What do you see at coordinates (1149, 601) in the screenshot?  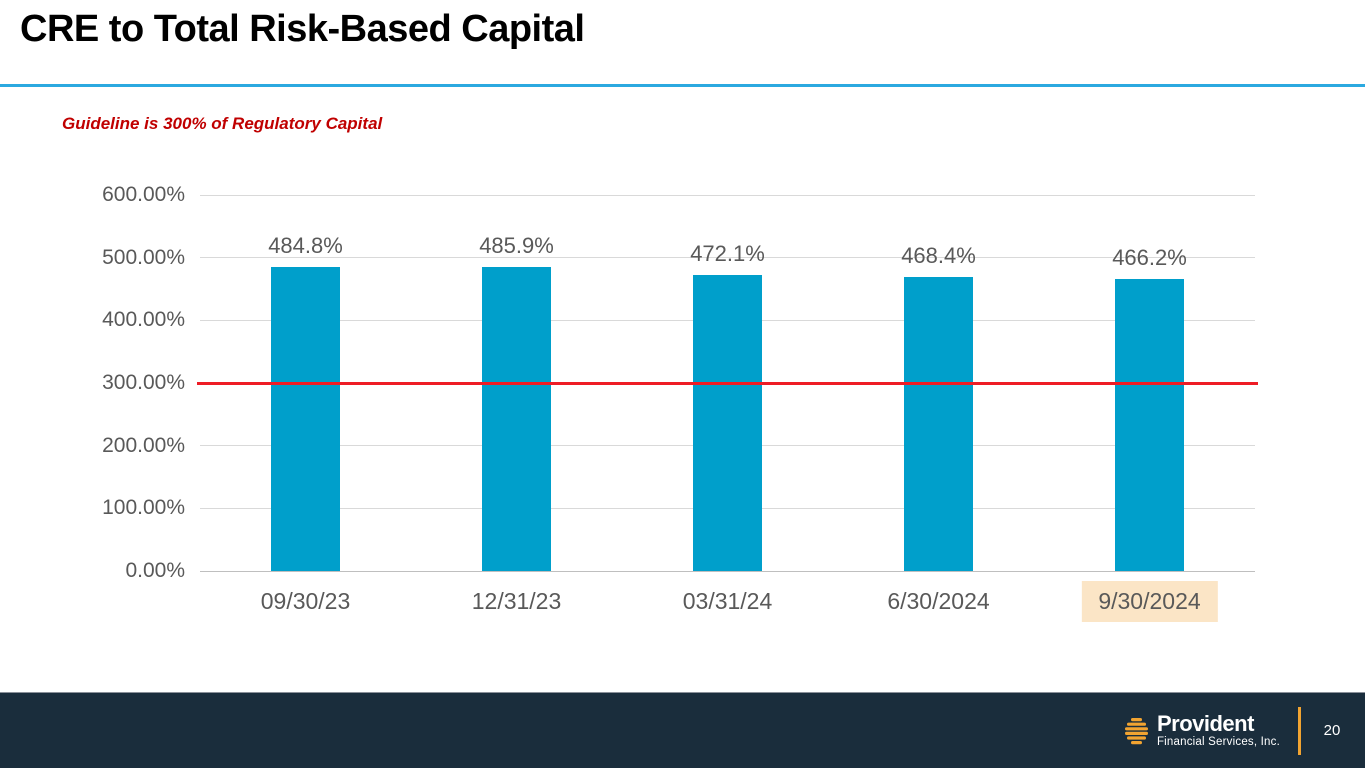 I see `x-axis-label-highlighted: 9/30/2024` at bounding box center [1149, 601].